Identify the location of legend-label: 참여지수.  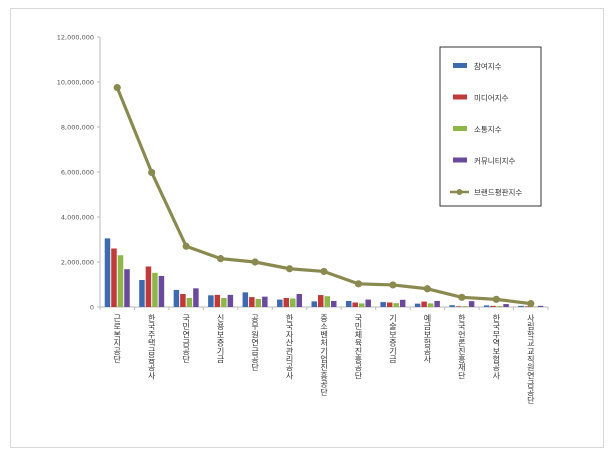
(488, 66).